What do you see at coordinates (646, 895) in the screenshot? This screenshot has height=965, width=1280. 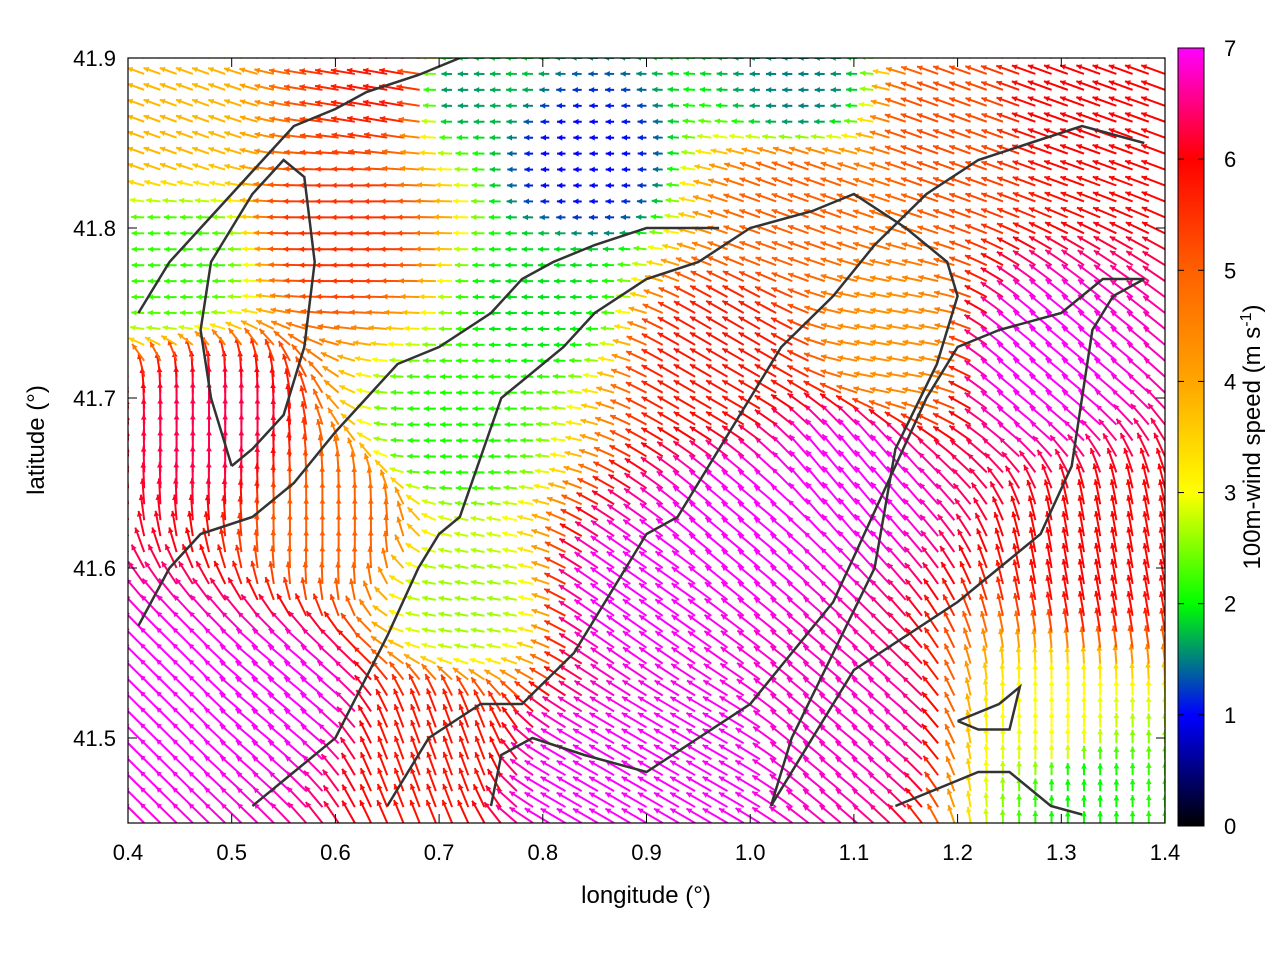 I see `x-axis-label: longitude (°)` at bounding box center [646, 895].